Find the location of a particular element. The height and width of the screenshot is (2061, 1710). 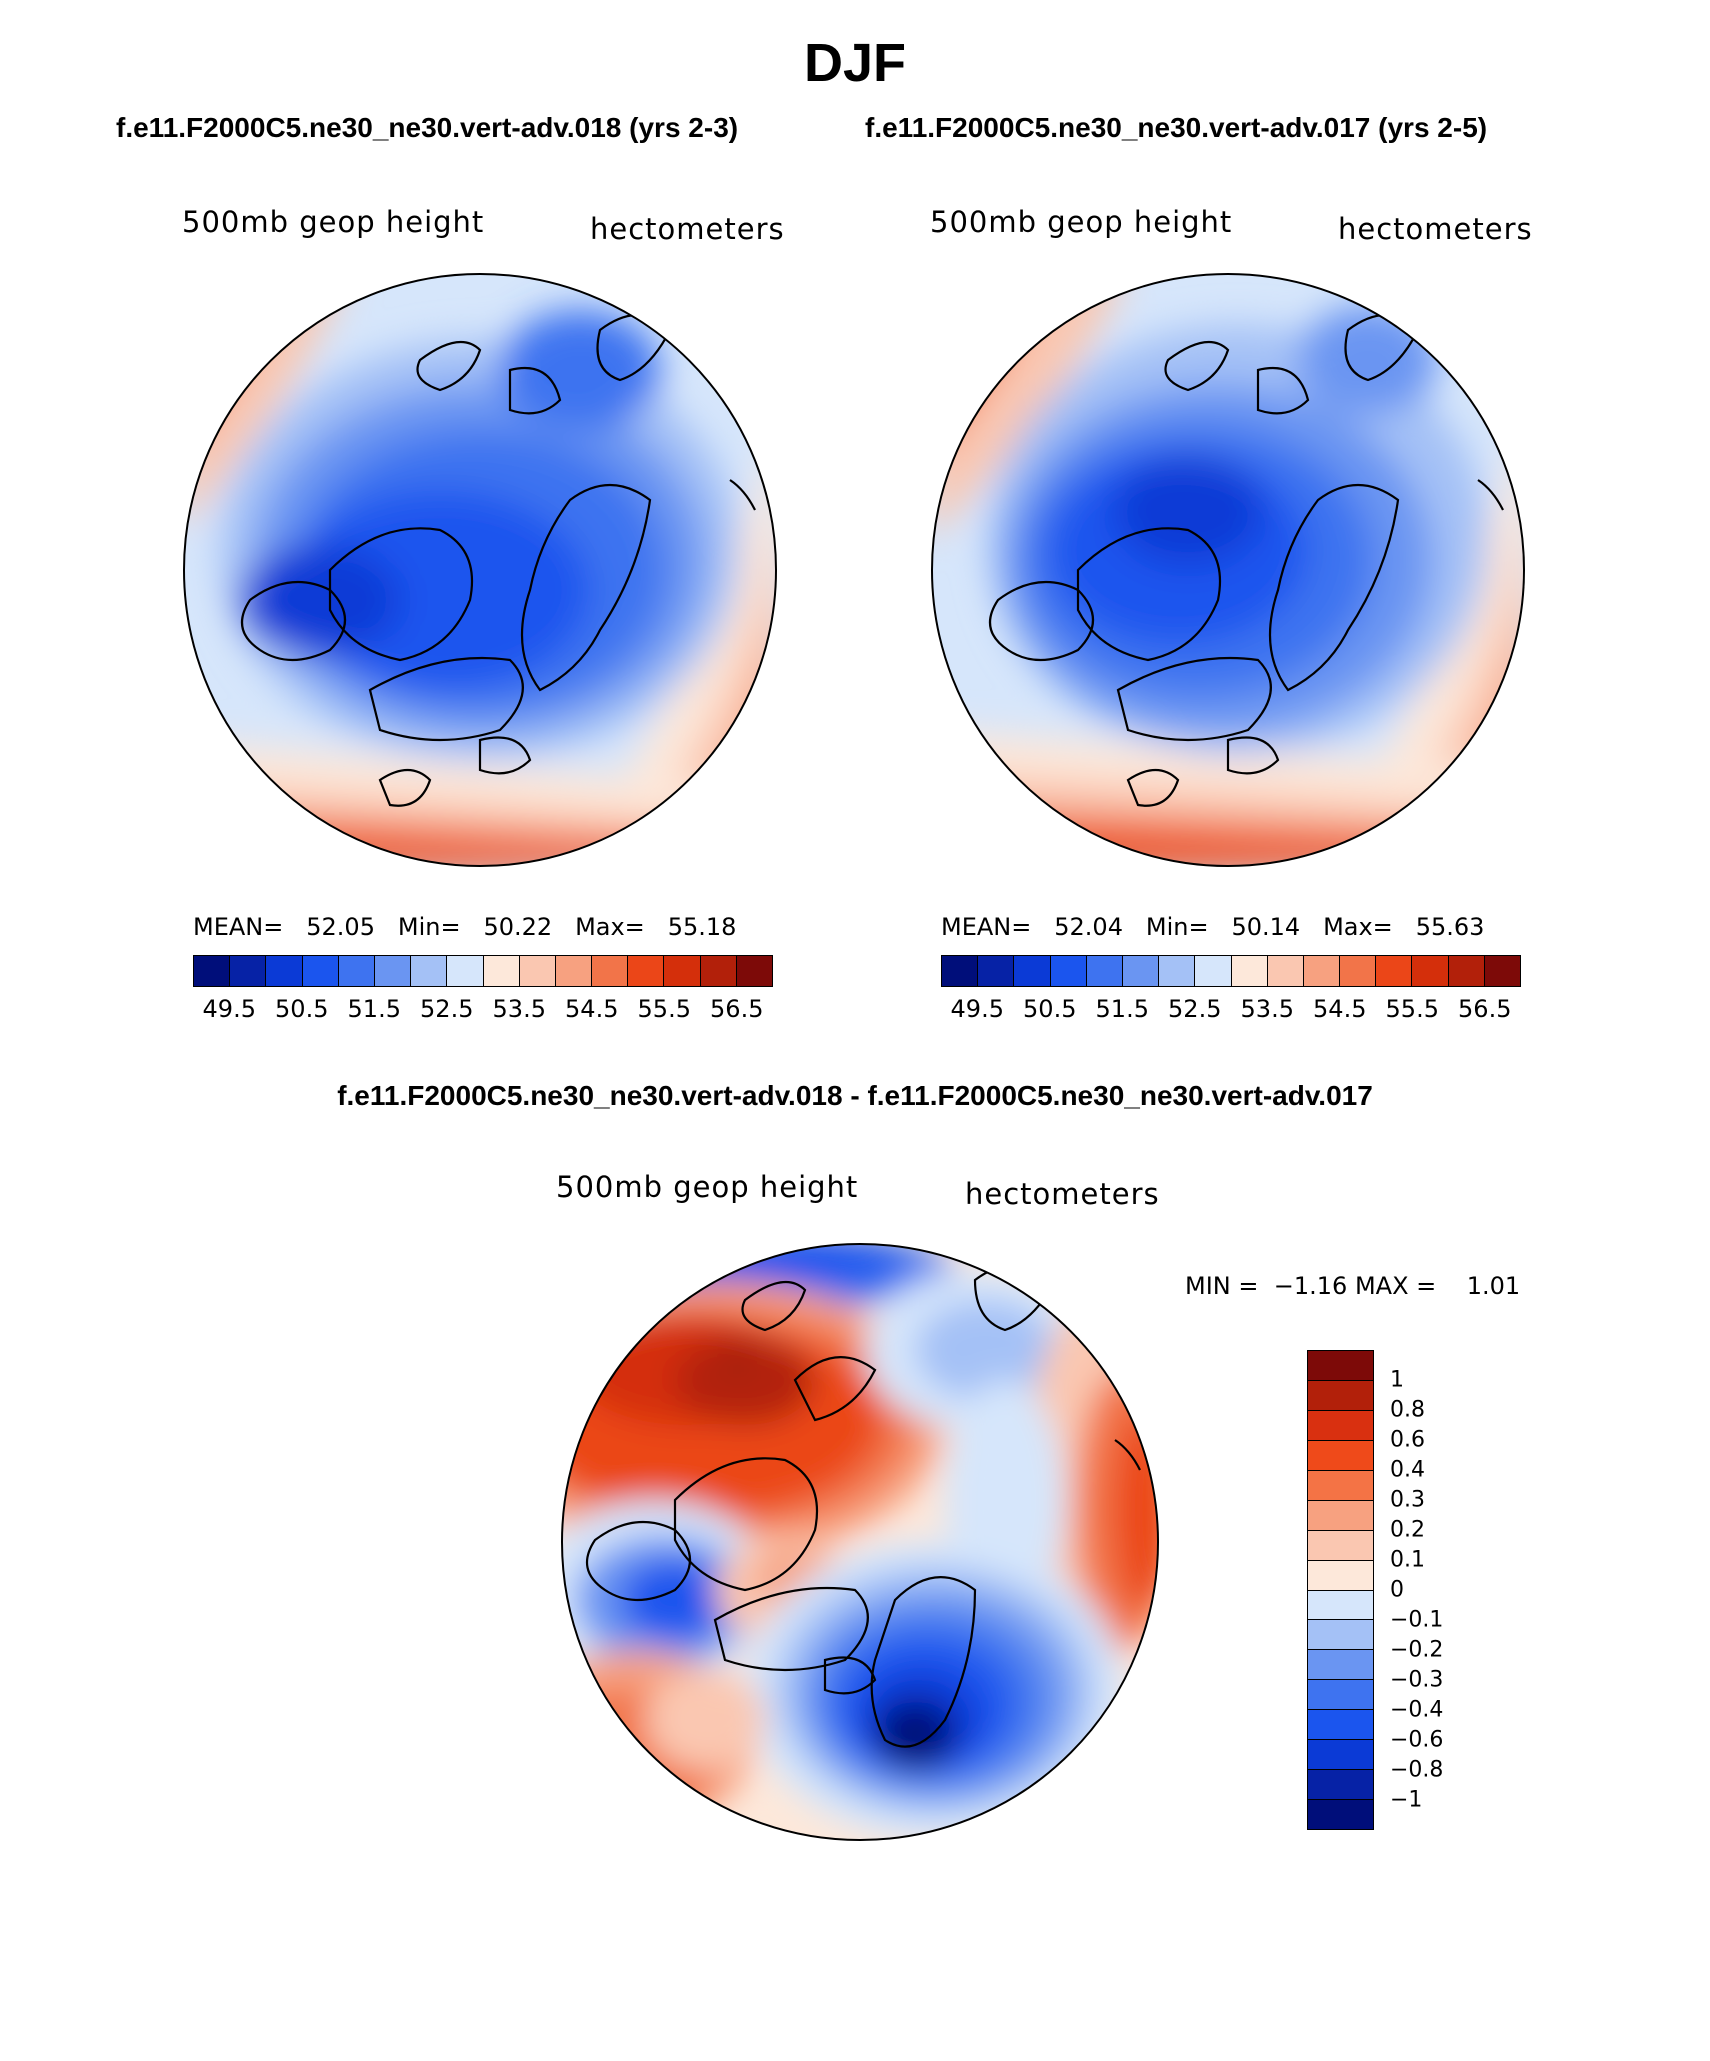

panel-2-polar-map is located at coordinates (1228, 570).